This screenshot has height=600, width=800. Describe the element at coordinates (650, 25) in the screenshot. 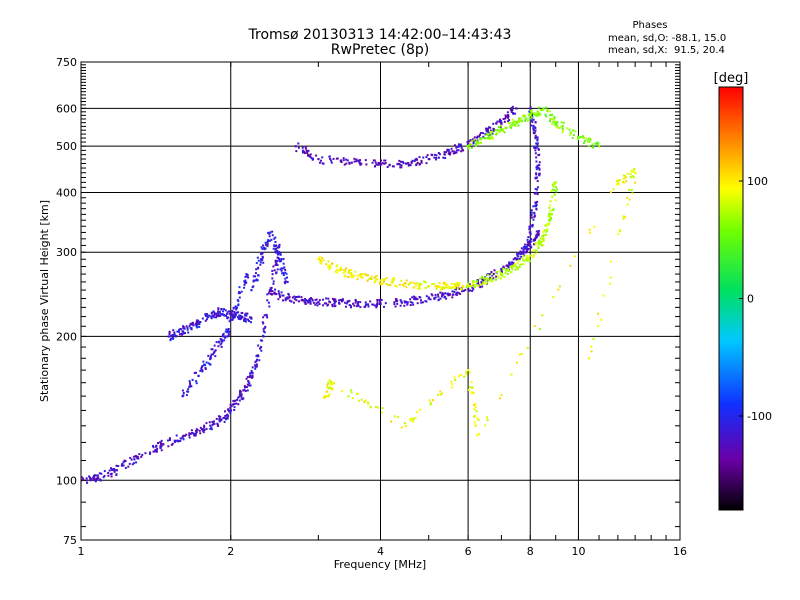

I see `stats-title: Phases` at that location.